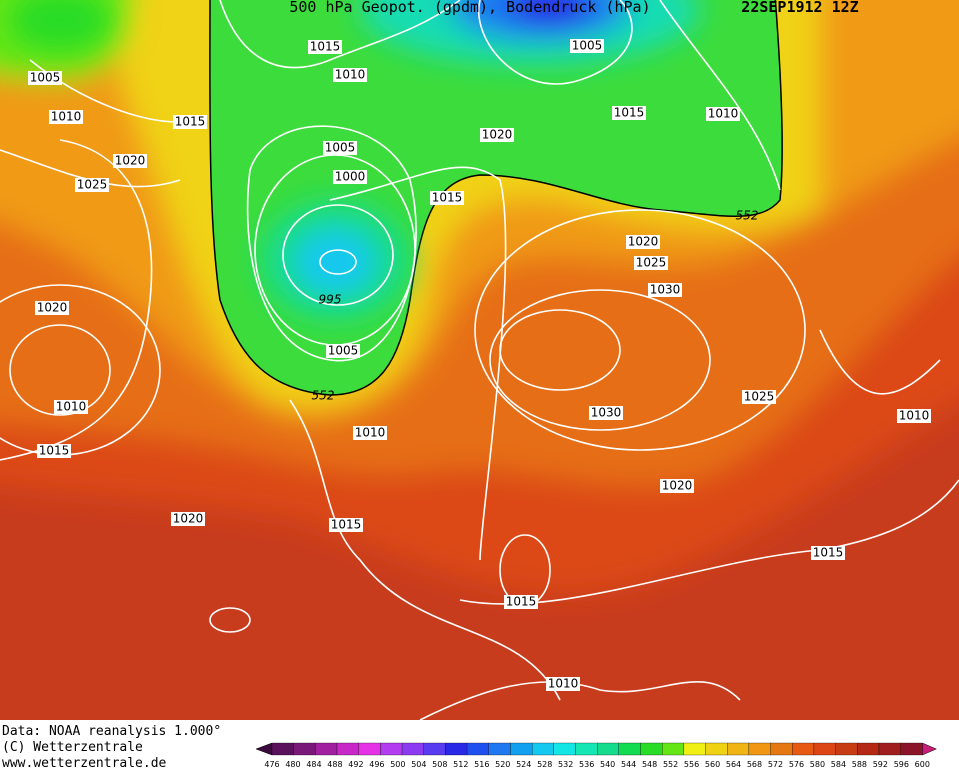  What do you see at coordinates (330, 300) in the screenshot?
I see `contour-label: 995` at bounding box center [330, 300].